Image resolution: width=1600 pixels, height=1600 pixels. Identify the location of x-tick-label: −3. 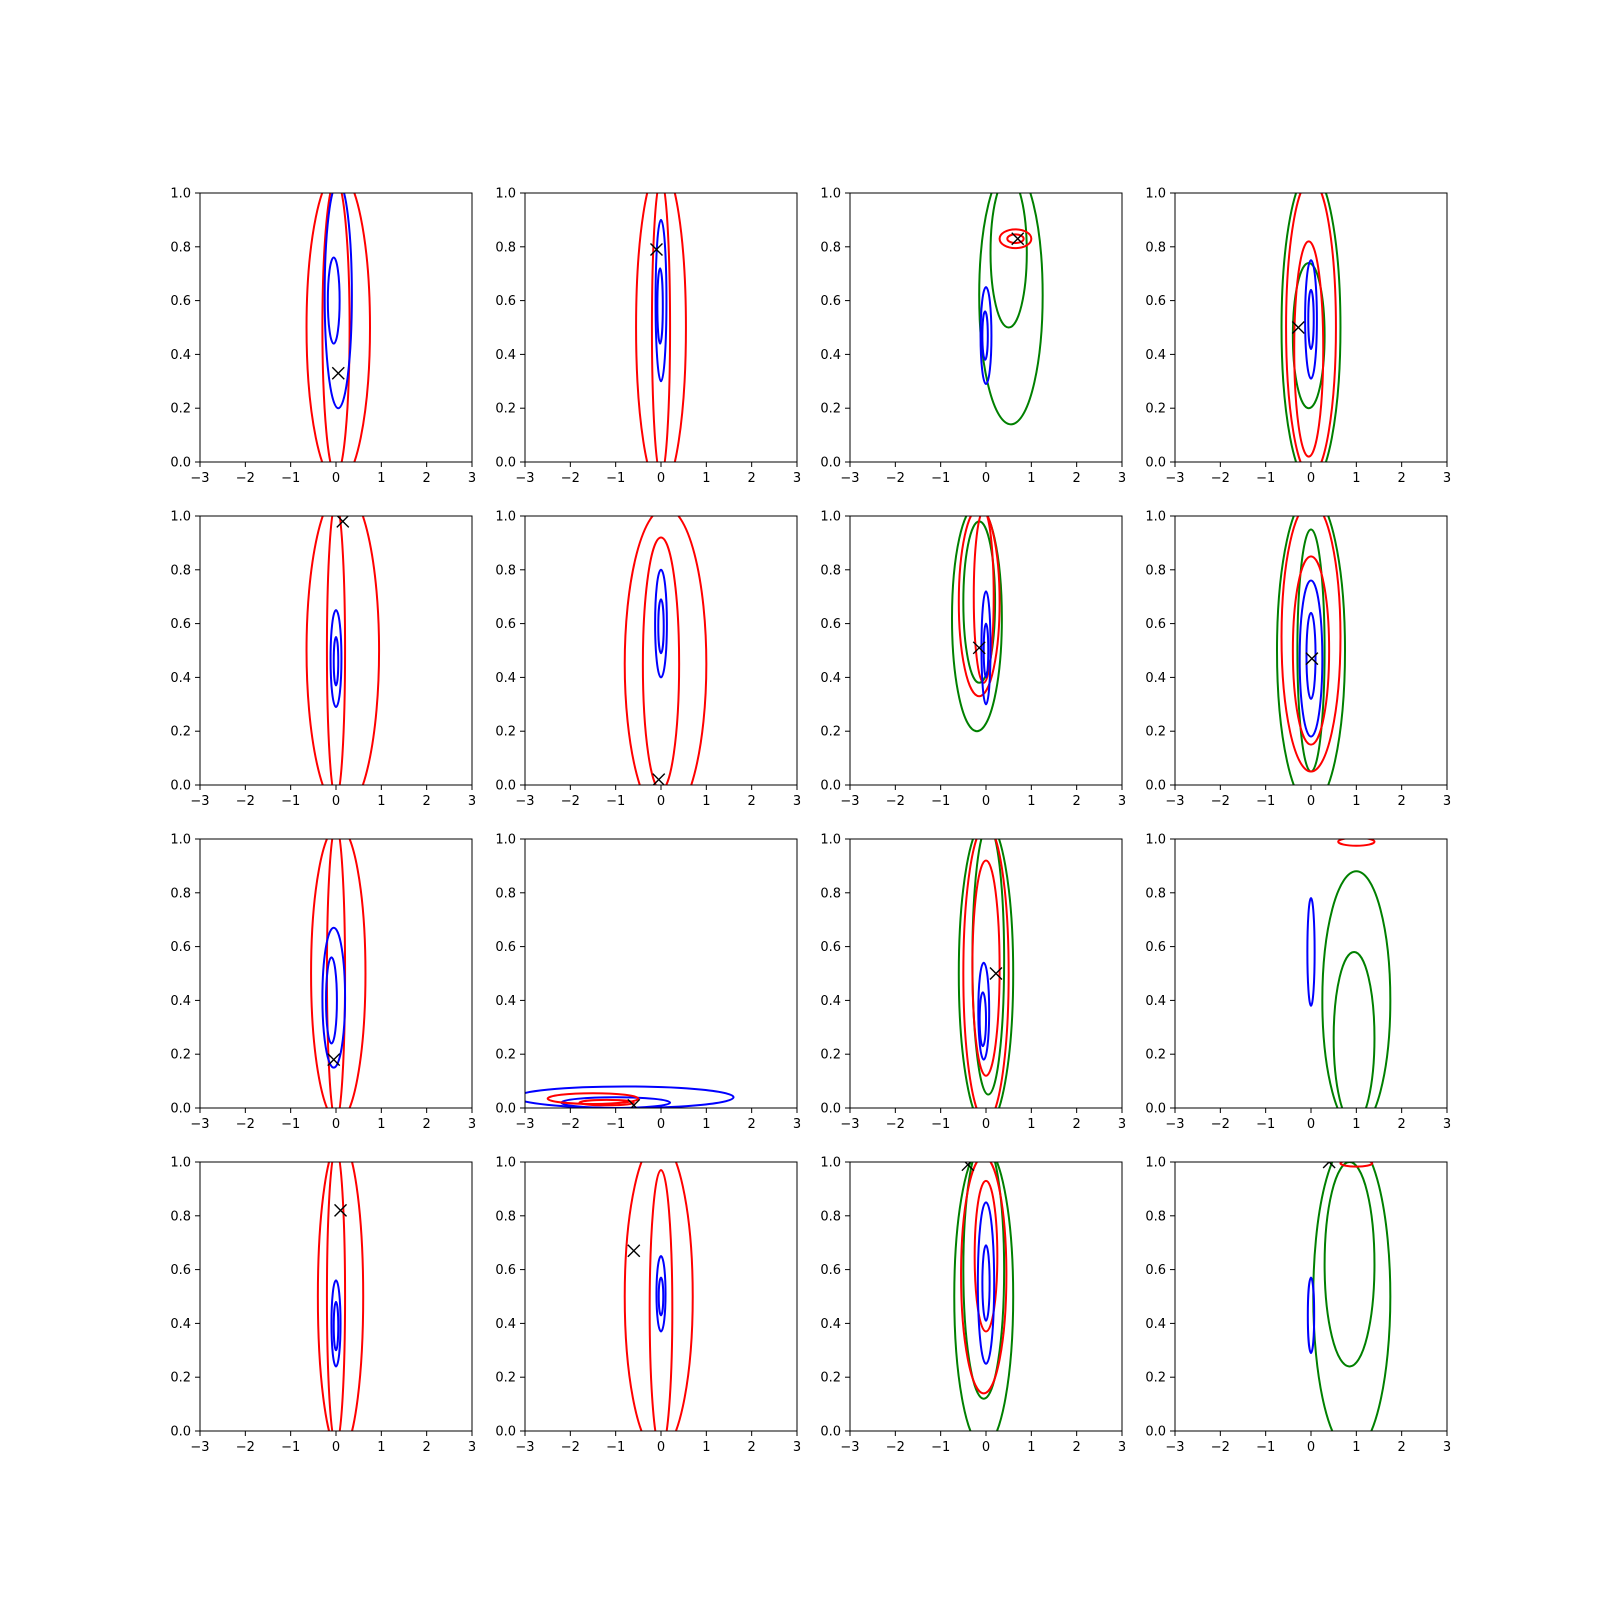
(199, 1124).